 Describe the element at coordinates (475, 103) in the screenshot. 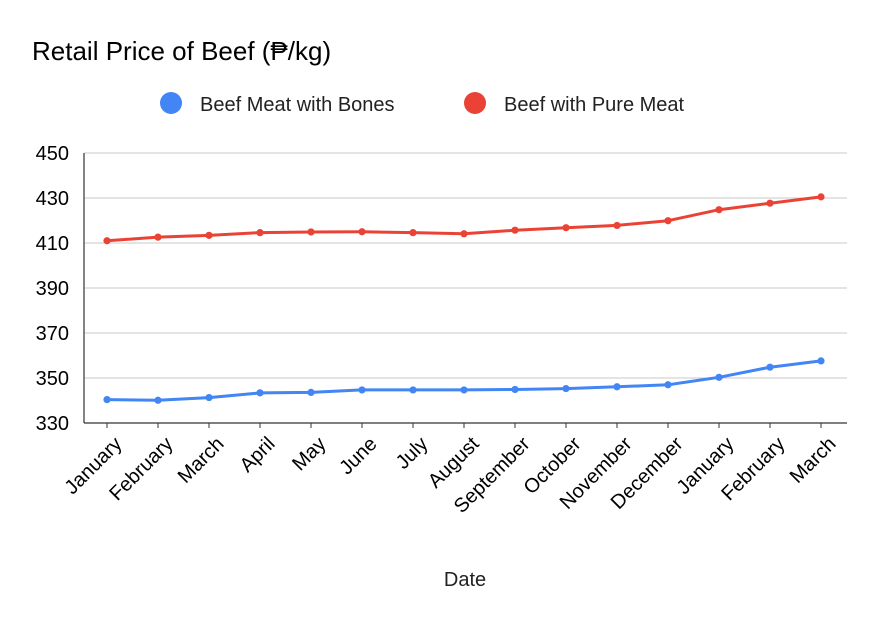

I see `legend-marker-beef-with-pure-meat` at that location.